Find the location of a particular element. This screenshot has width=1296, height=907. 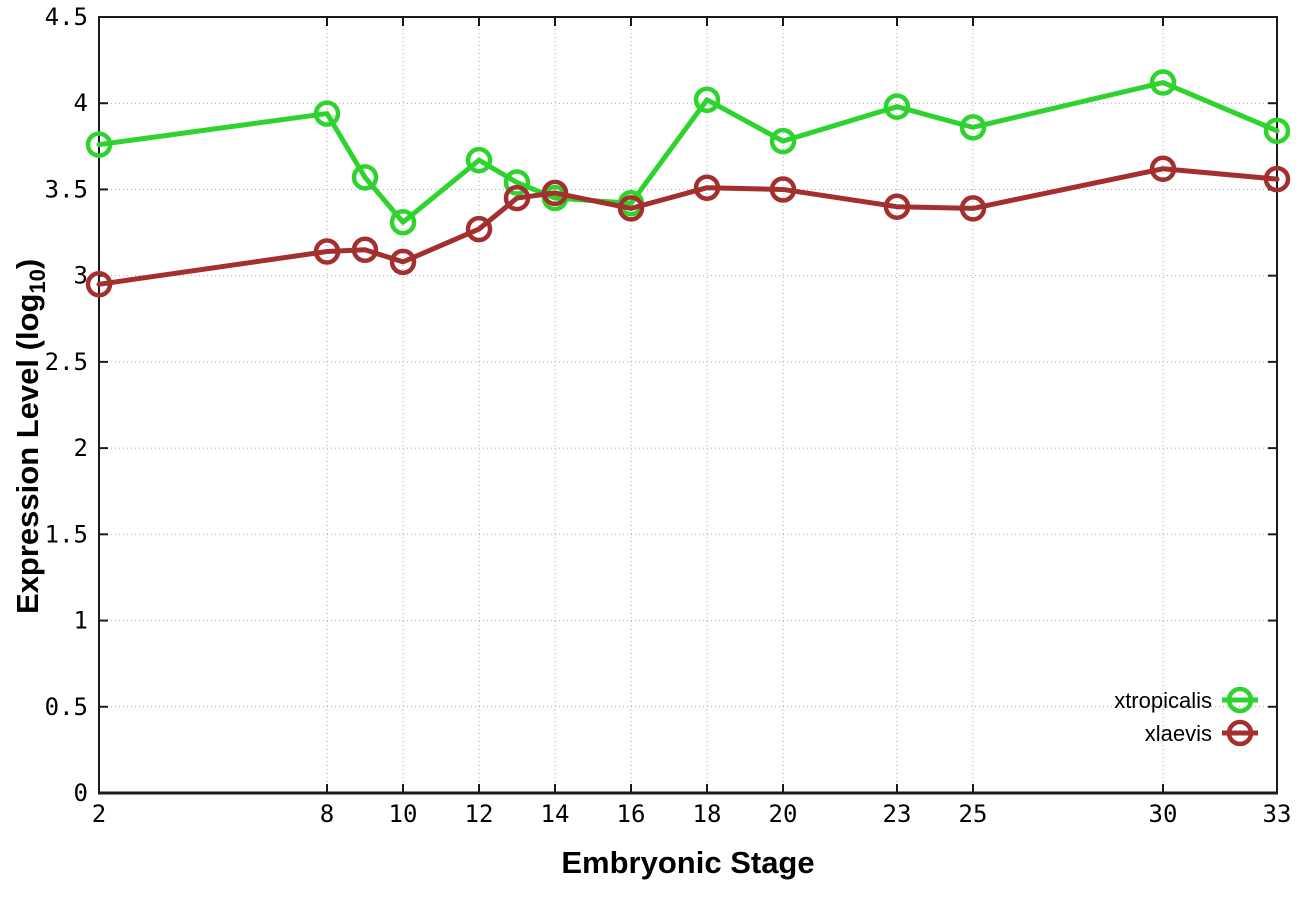

y-axis-title: Expression Level (log10) is located at coordinates (30, 436).